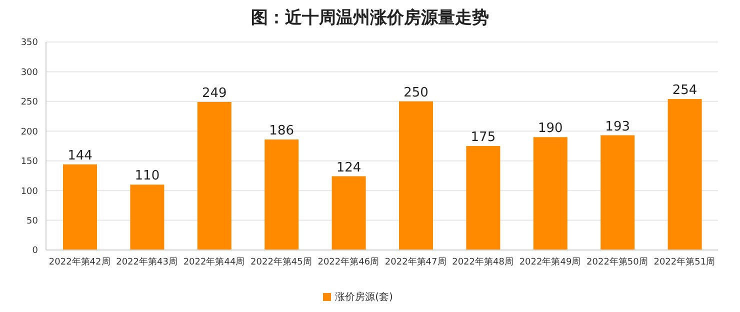 This screenshot has width=740, height=312. What do you see at coordinates (29, 43) in the screenshot?
I see `y-tick-label: 350` at bounding box center [29, 43].